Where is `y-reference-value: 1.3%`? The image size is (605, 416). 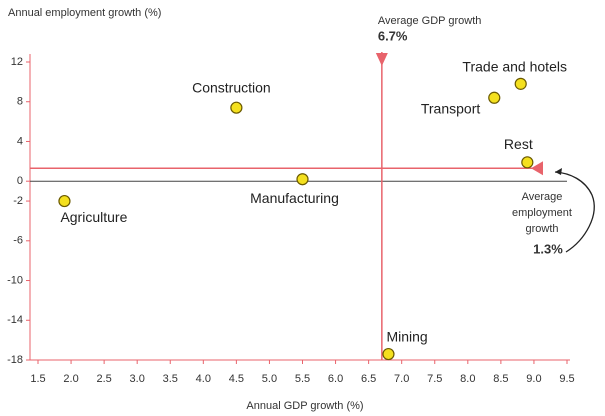 y-reference-value: 1.3% is located at coordinates (548, 248).